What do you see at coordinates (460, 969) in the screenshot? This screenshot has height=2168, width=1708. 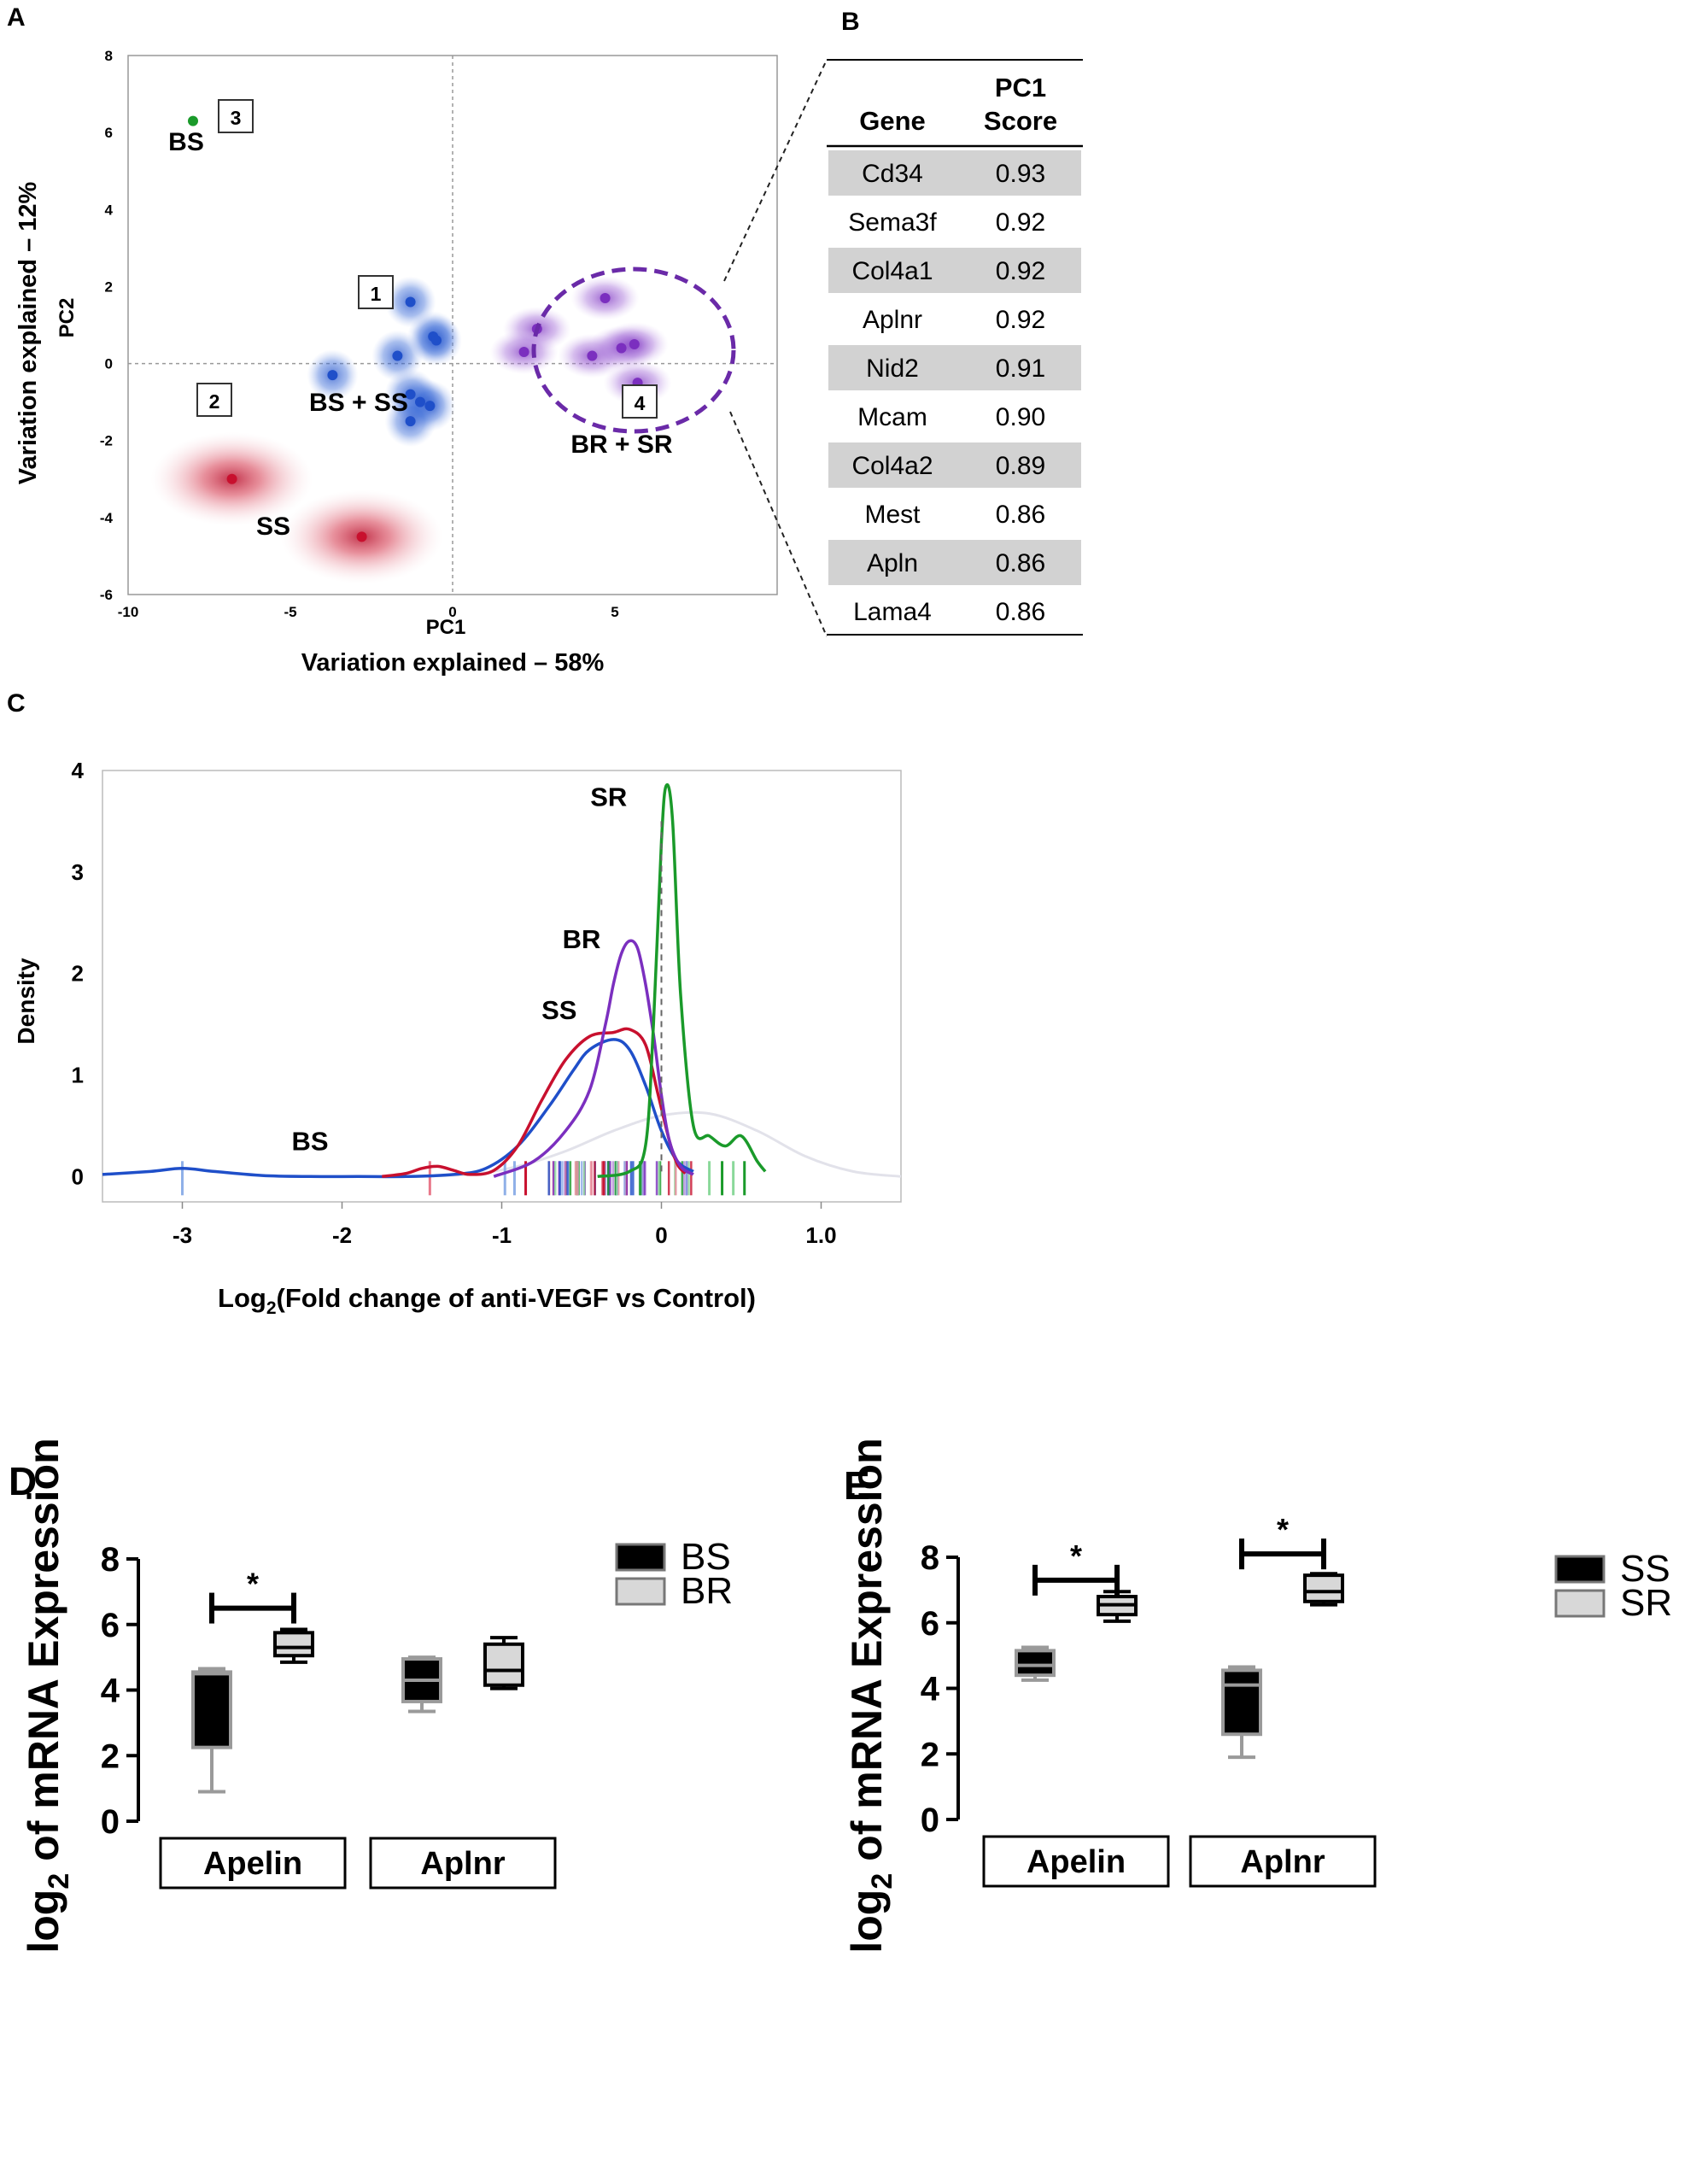 I see `density-series-labels: SR BR SS BS` at bounding box center [460, 969].